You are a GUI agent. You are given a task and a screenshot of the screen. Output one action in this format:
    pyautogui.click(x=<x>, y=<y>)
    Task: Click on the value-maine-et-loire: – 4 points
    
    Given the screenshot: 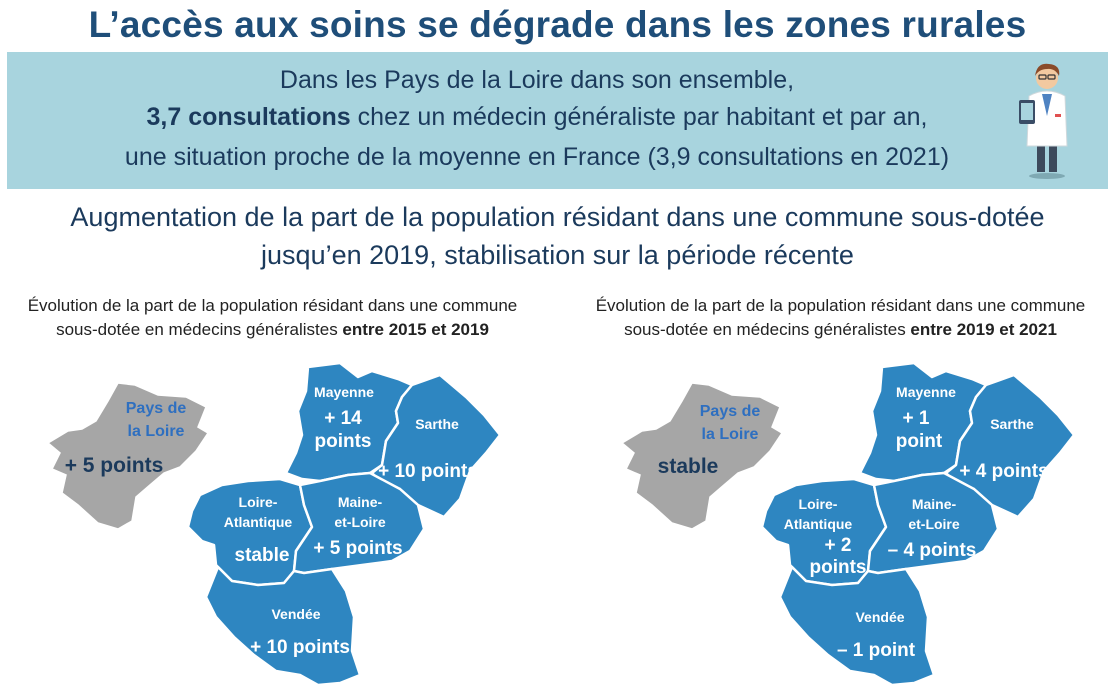 What is the action you would take?
    pyautogui.click(x=932, y=550)
    